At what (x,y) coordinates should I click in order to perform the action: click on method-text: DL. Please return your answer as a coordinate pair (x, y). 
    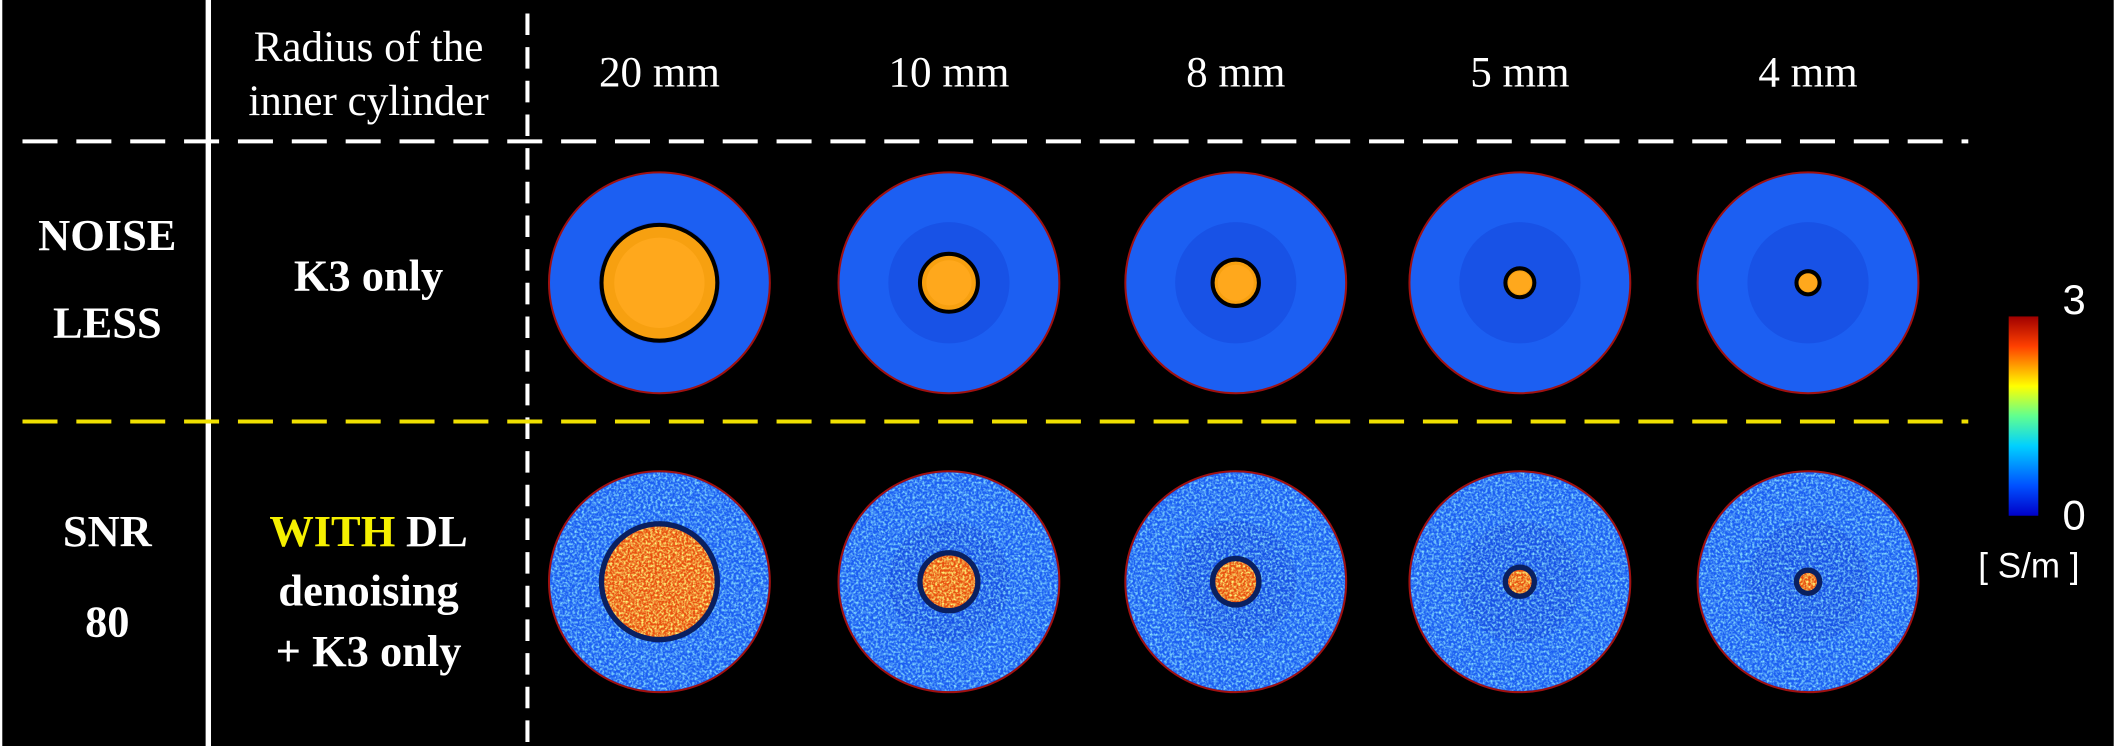
    Looking at the image, I should click on (437, 531).